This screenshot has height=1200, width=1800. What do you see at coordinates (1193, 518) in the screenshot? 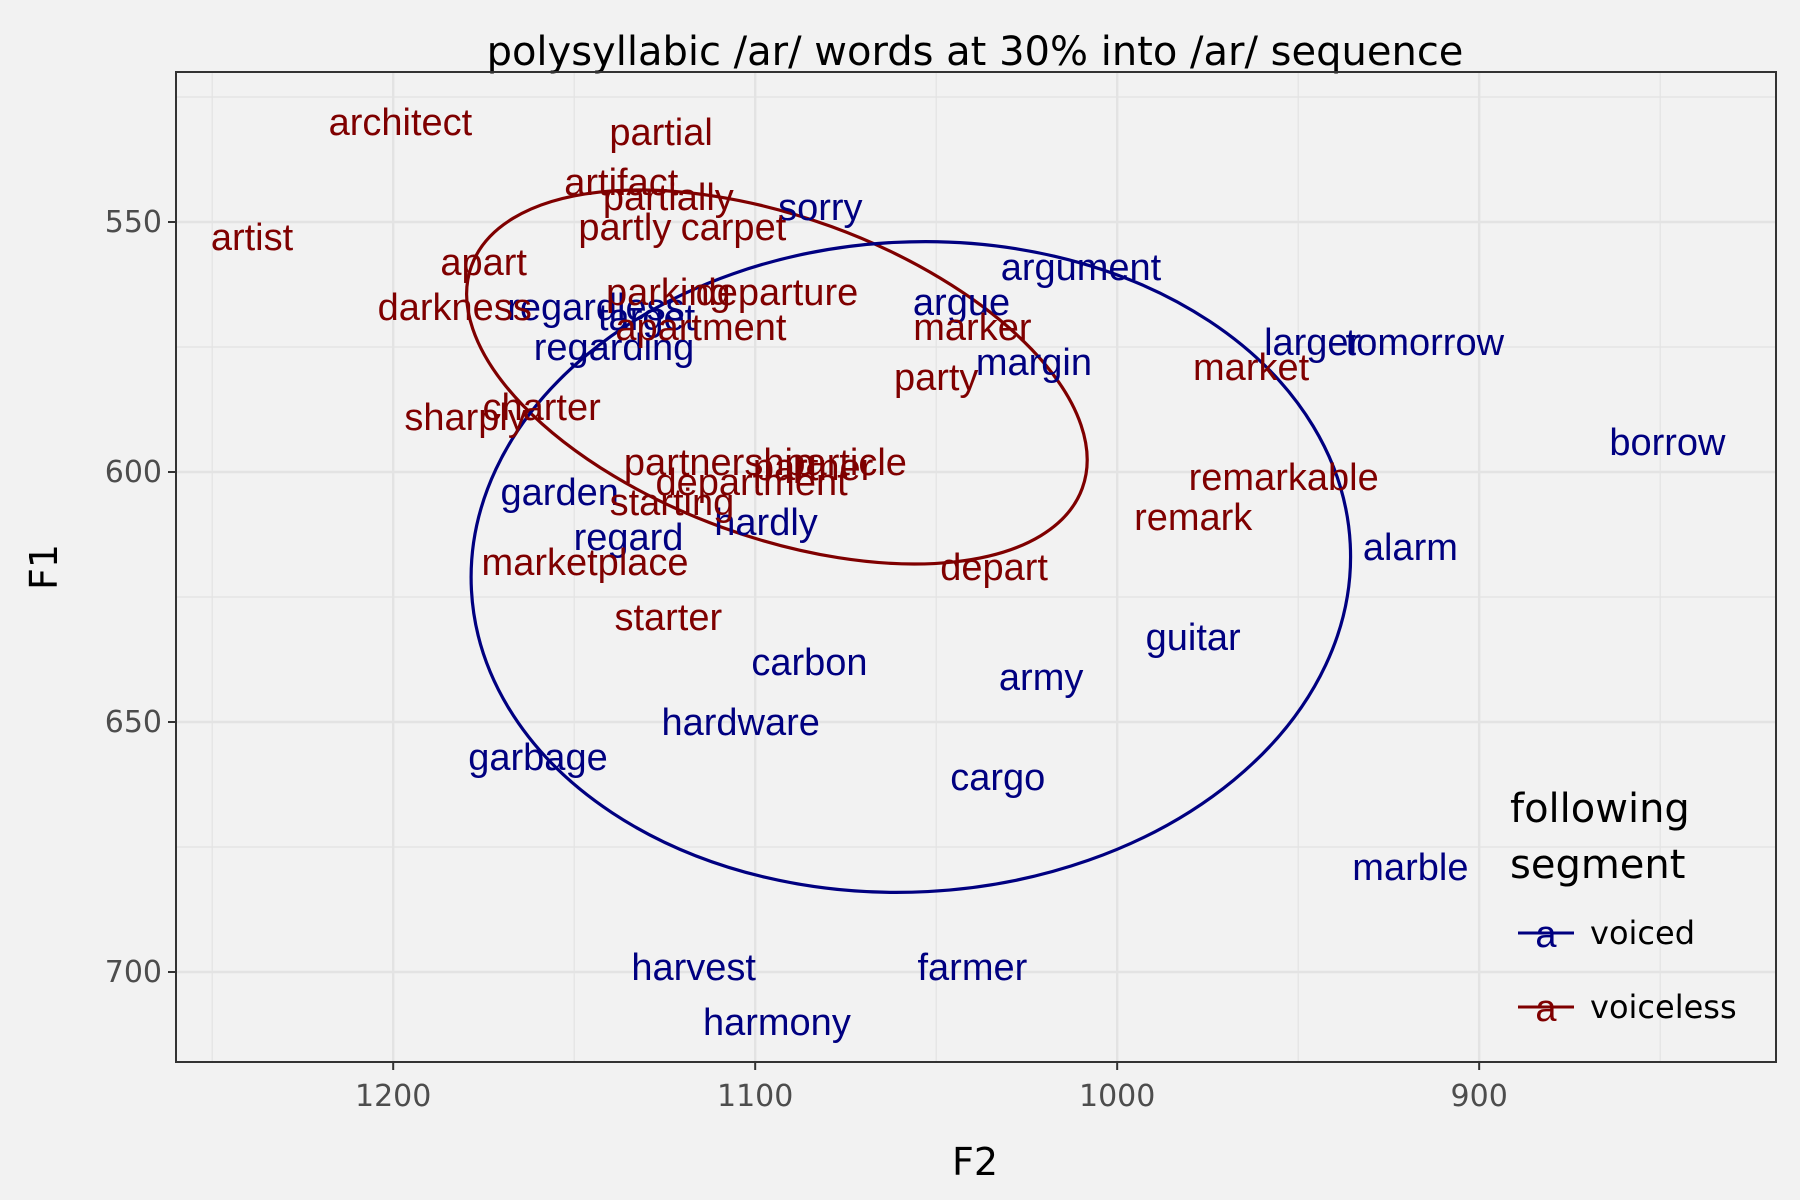
I see `point-voiceless-remark: remark` at bounding box center [1193, 518].